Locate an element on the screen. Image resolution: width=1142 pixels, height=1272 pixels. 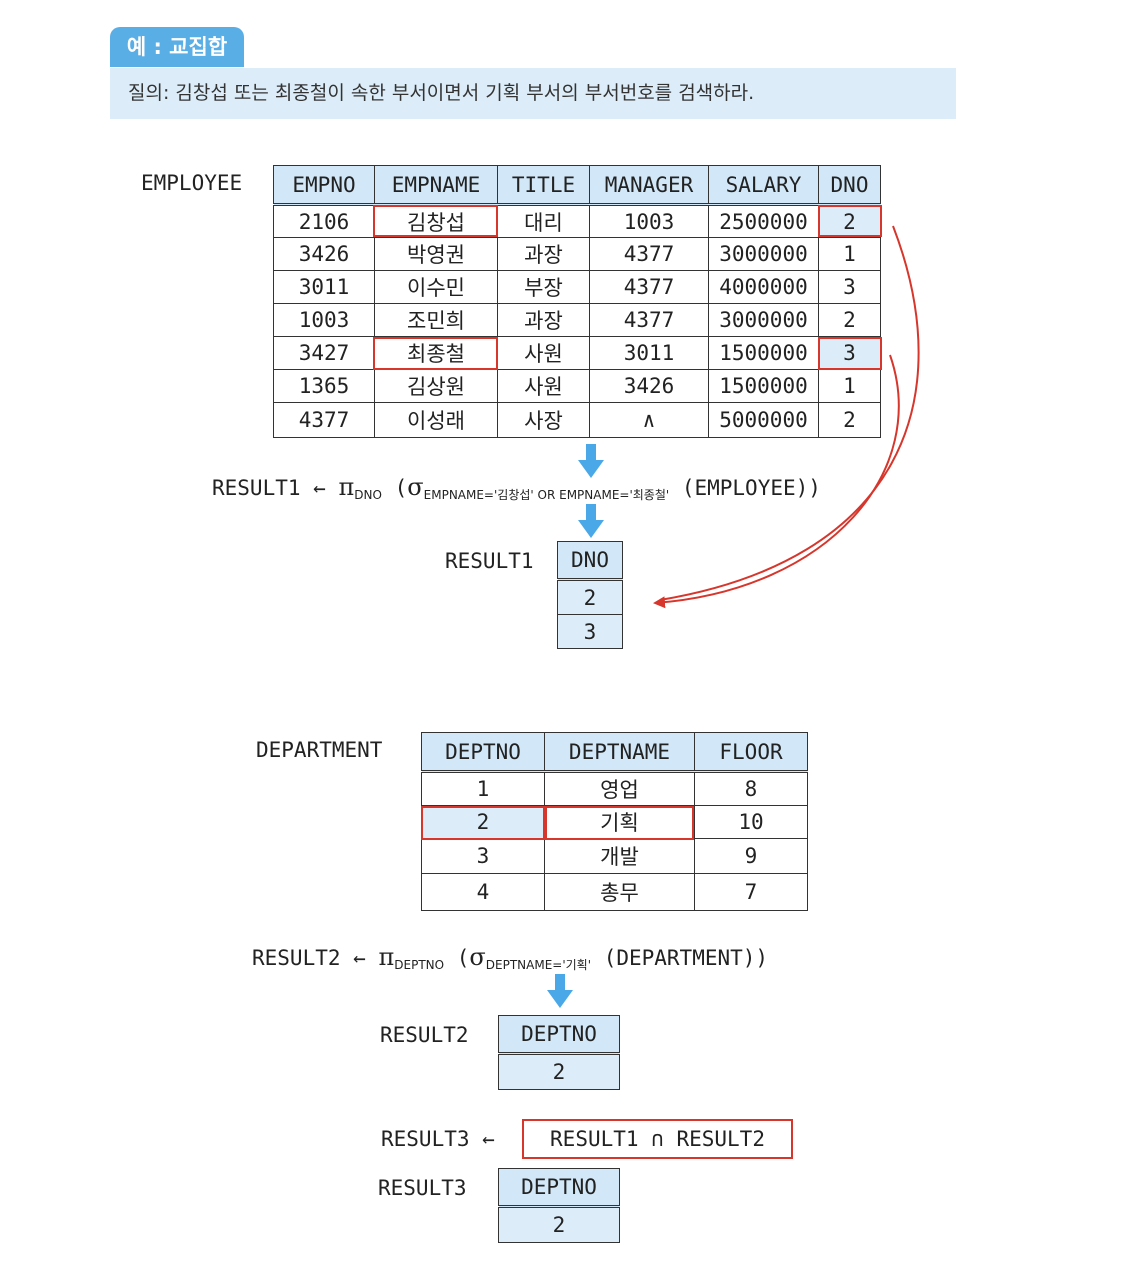
table-row: 2106 김창섭 대리 1003 2500000 2 is located at coordinates (577, 221).